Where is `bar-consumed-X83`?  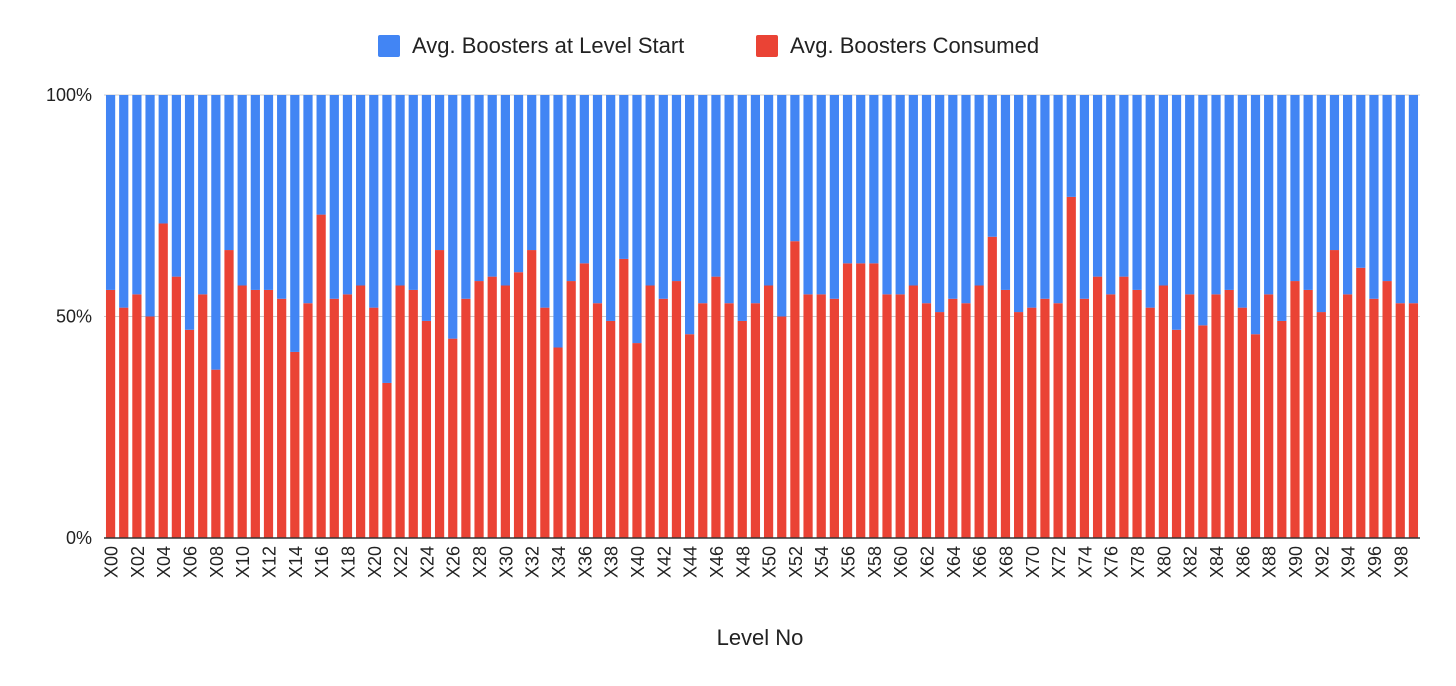
bar-consumed-X83 is located at coordinates (1203, 431).